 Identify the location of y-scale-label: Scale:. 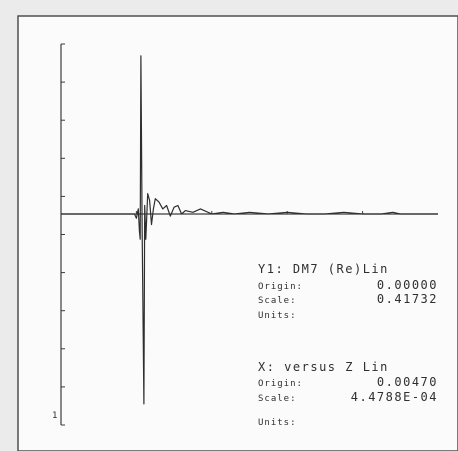
(277, 301).